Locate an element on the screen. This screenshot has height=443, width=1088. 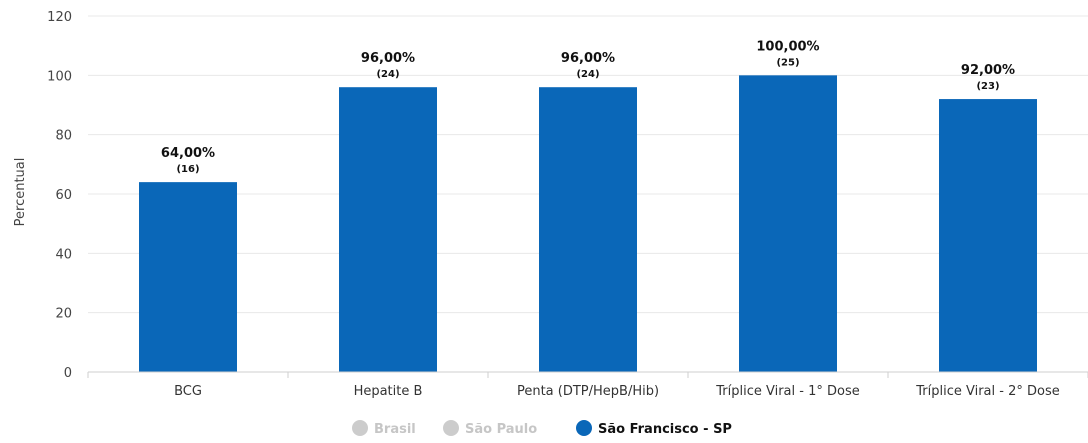
y-axis-label: Percentual is located at coordinates (20, 192).